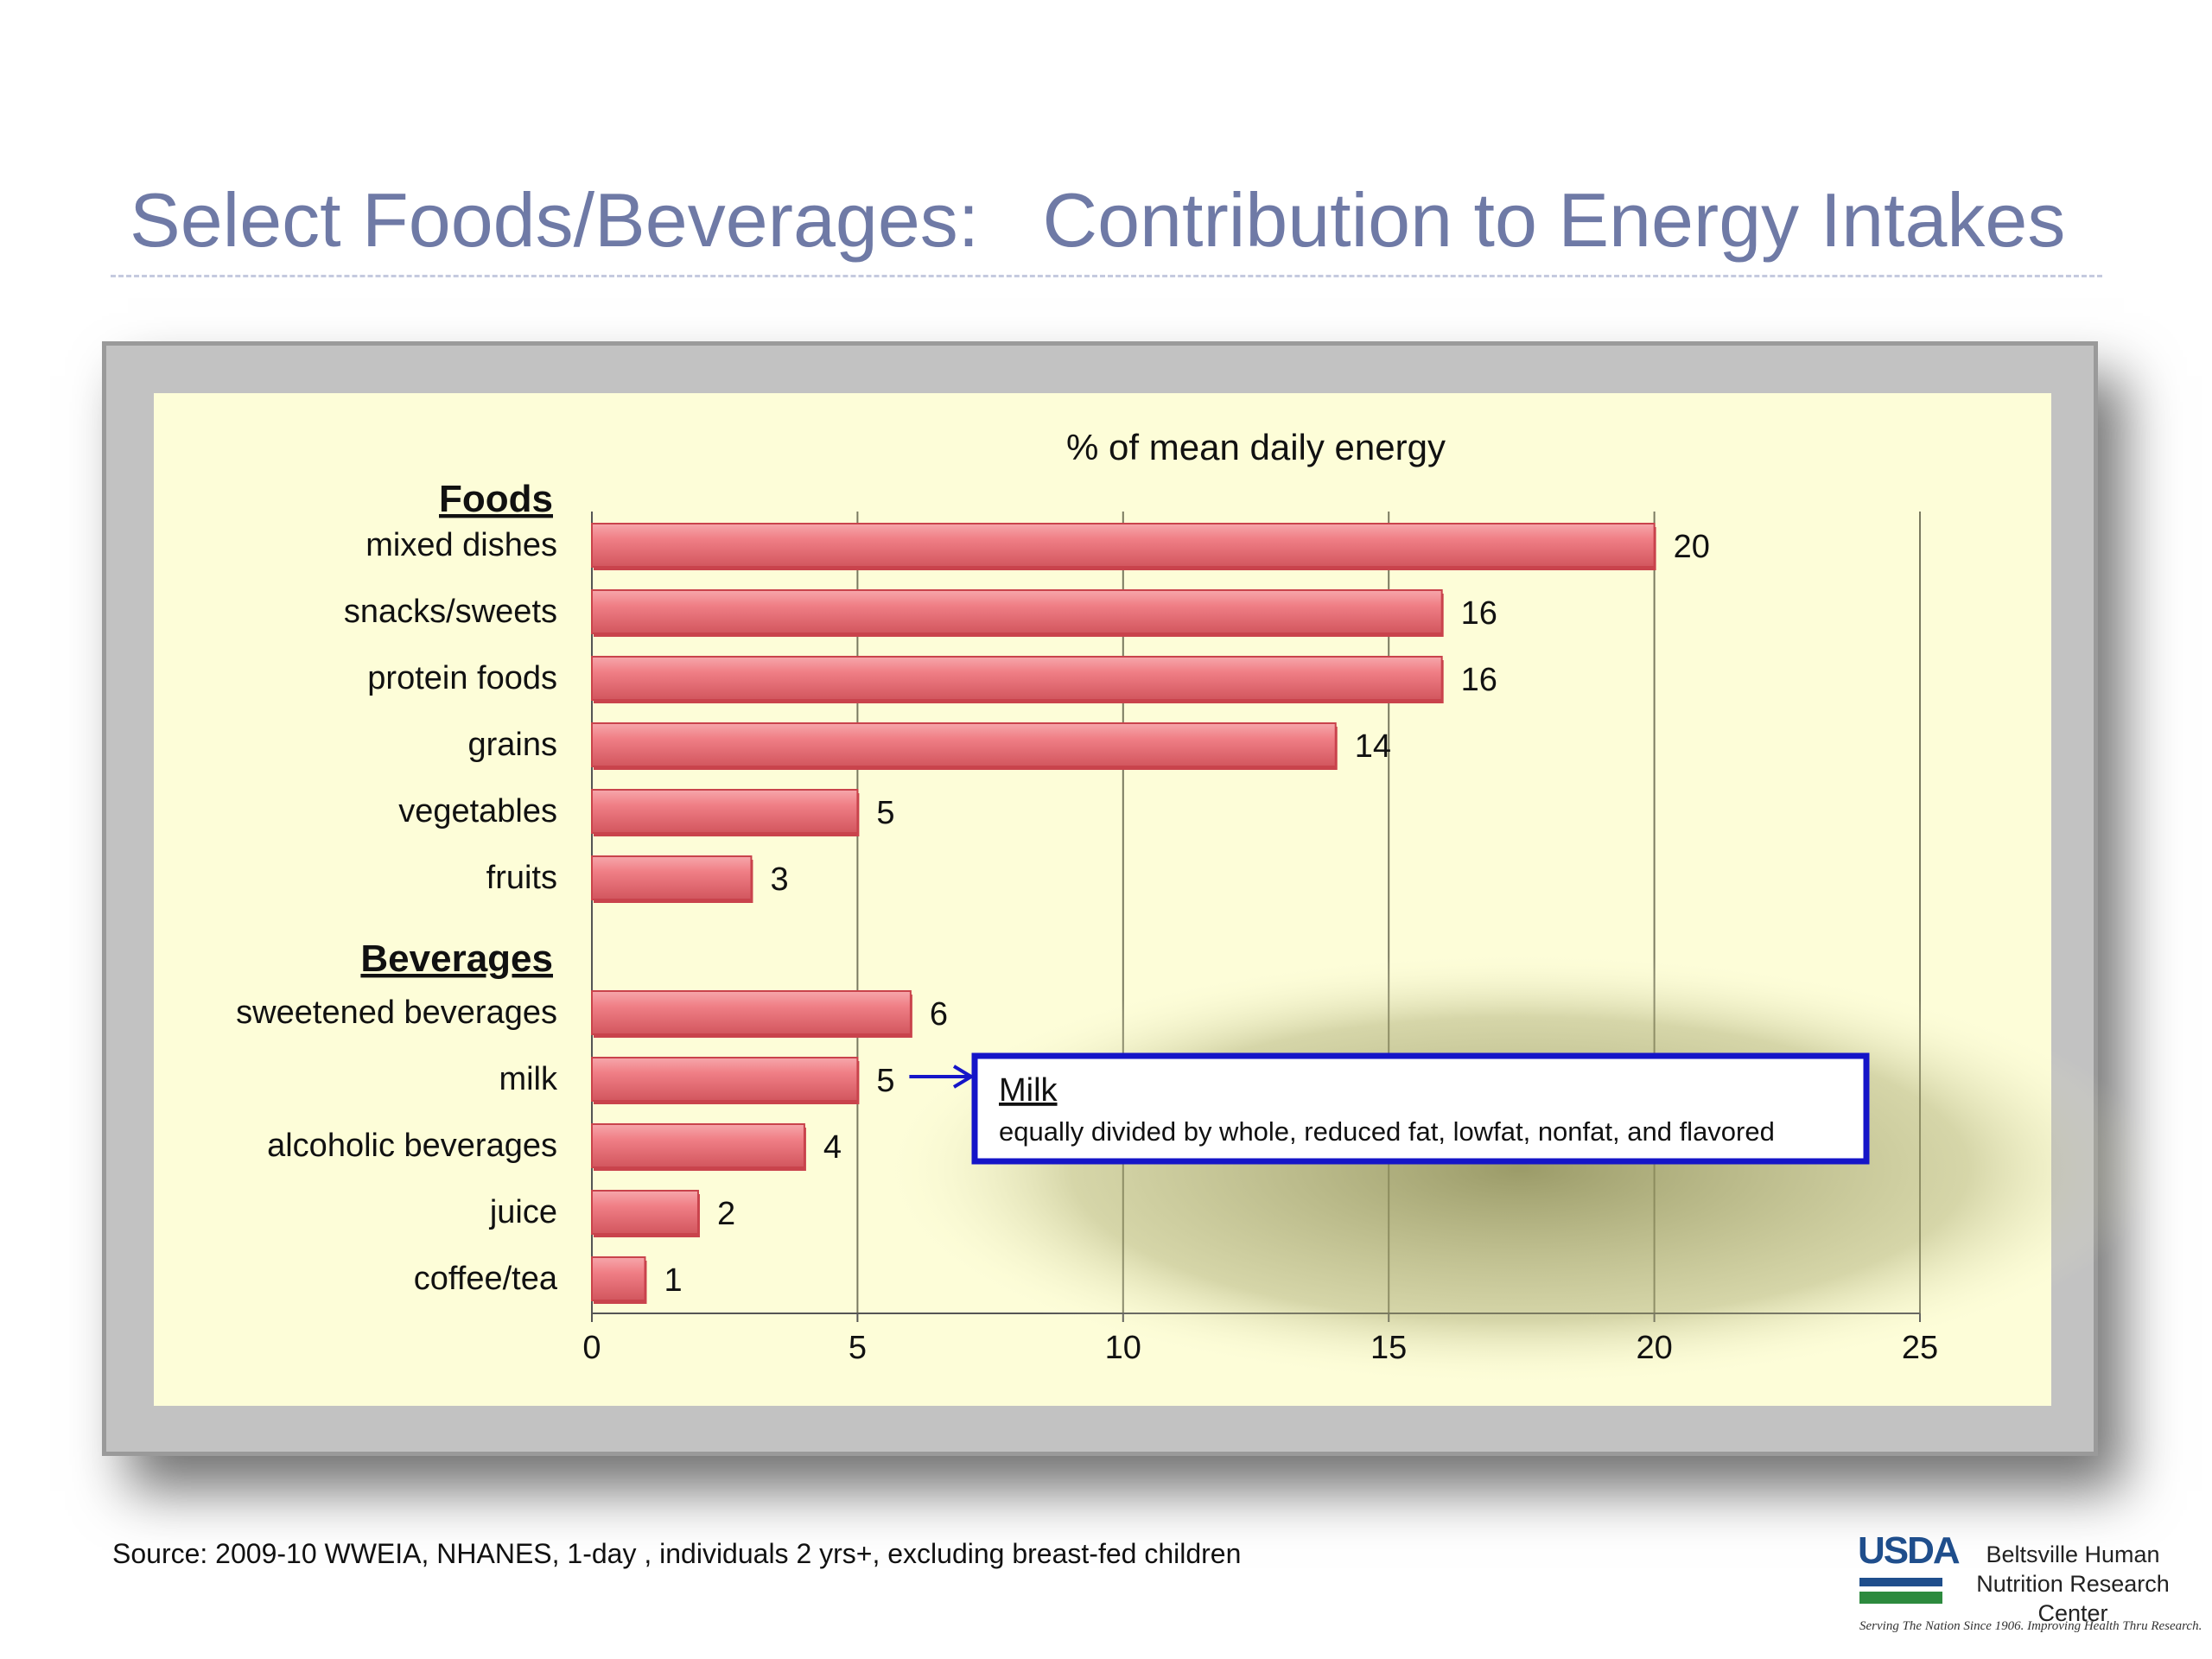 The width and height of the screenshot is (2212, 1659). Describe the element at coordinates (450, 612) in the screenshot. I see `category-label: snacks/sweets` at that location.